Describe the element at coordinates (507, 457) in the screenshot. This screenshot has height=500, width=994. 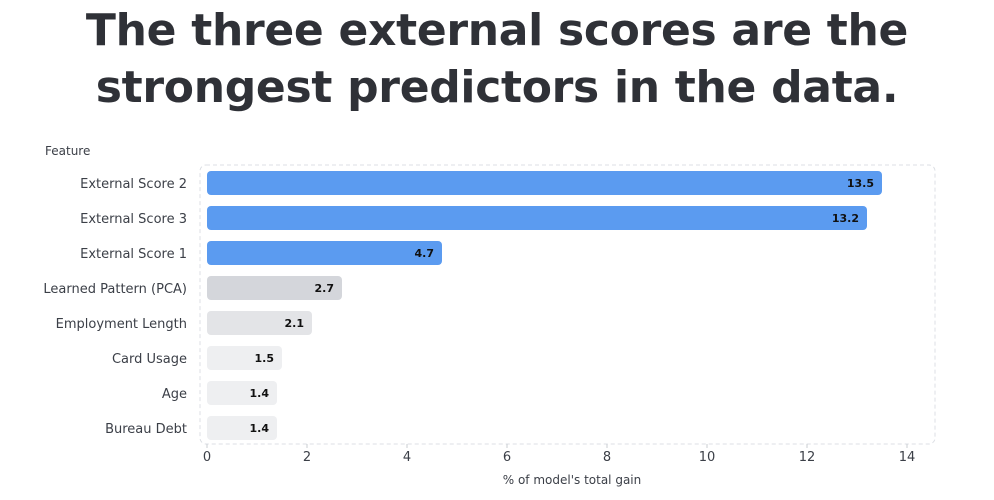
I see `x-tick-label: 6` at that location.